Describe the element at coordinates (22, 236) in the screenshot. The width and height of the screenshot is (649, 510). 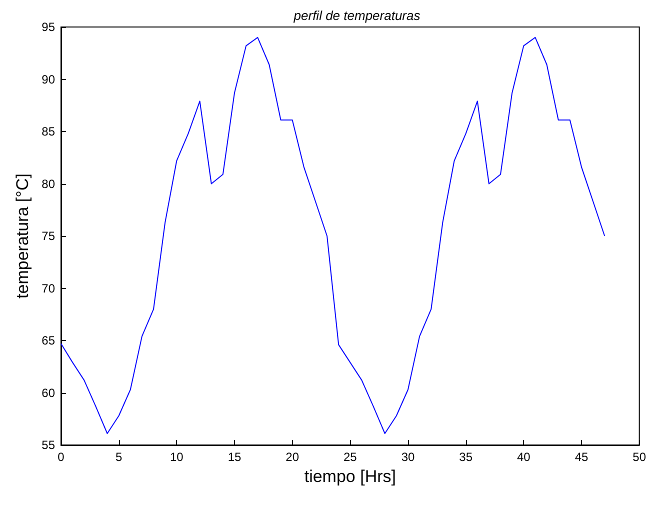
I see `y-axis-title: temperatura [°C]` at that location.